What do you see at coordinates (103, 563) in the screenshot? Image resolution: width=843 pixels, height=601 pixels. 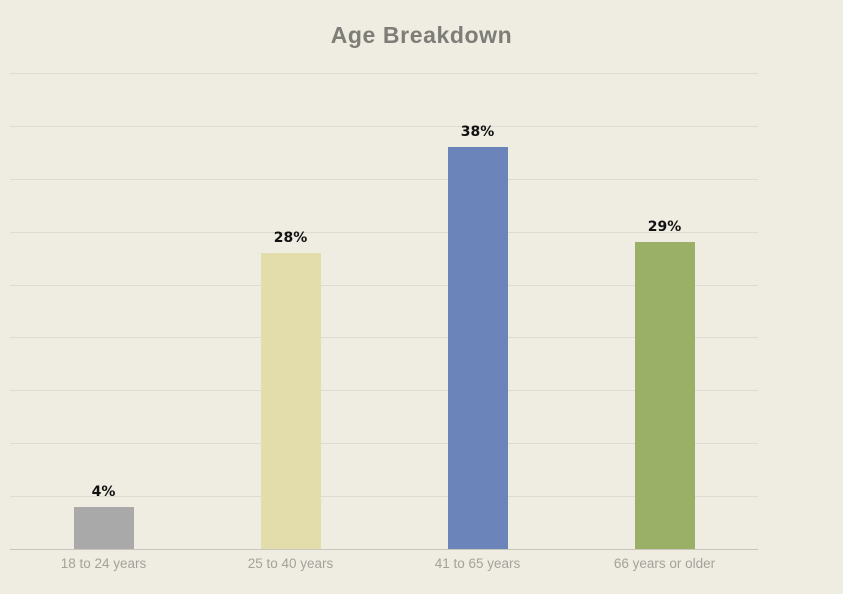 I see `x-axis-category-label: 18 to 24 years` at bounding box center [103, 563].